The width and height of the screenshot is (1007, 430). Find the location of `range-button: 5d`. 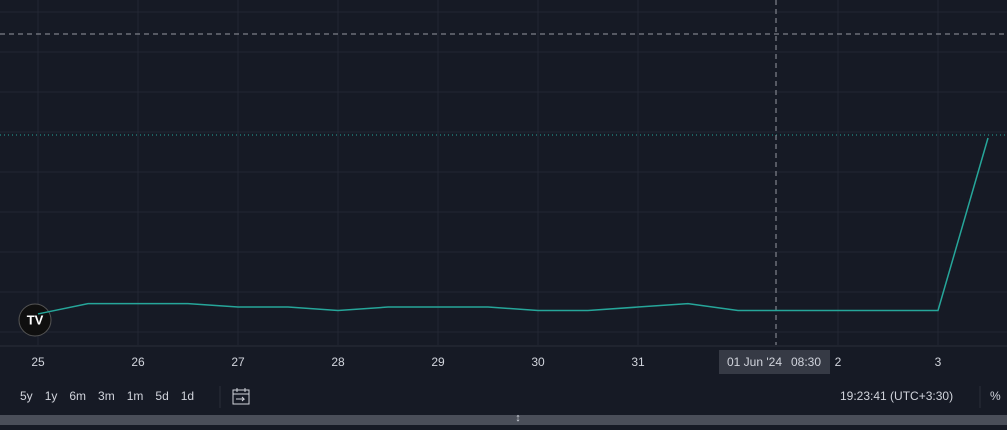

range-button: 5d is located at coordinates (161, 396).